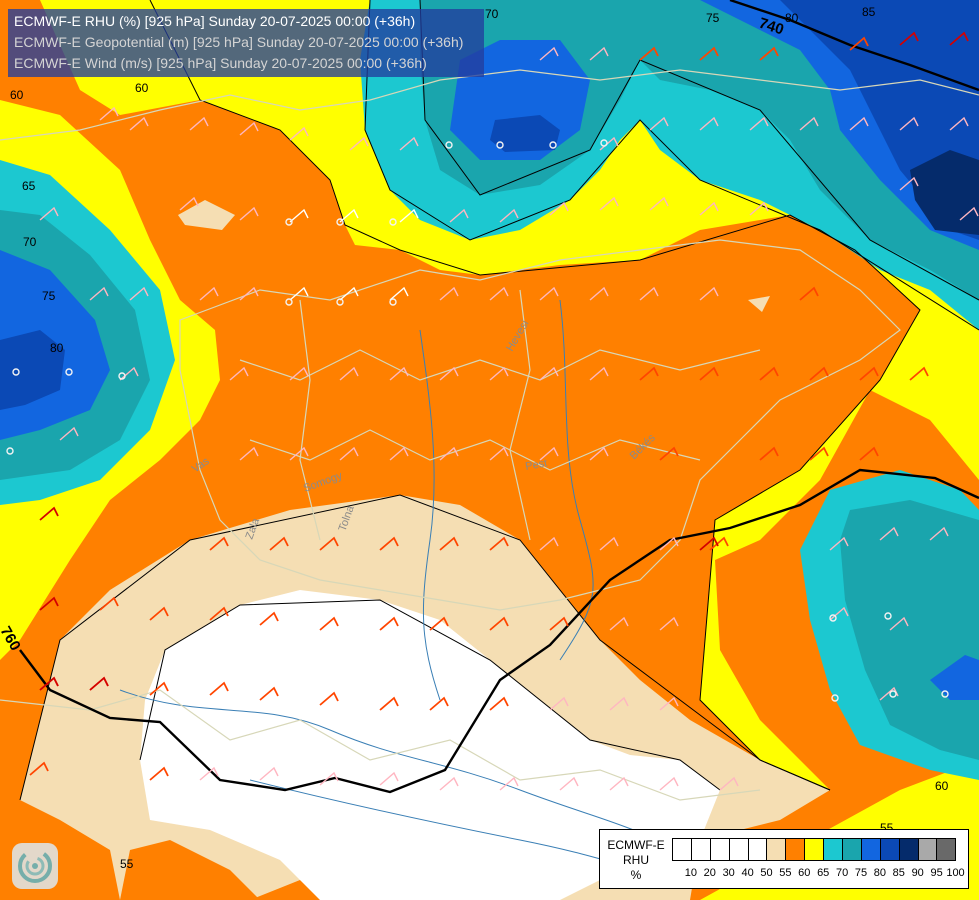 This screenshot has width=979, height=900. Describe the element at coordinates (747, 873) in the screenshot. I see `legend-tick-label: 40` at that location.